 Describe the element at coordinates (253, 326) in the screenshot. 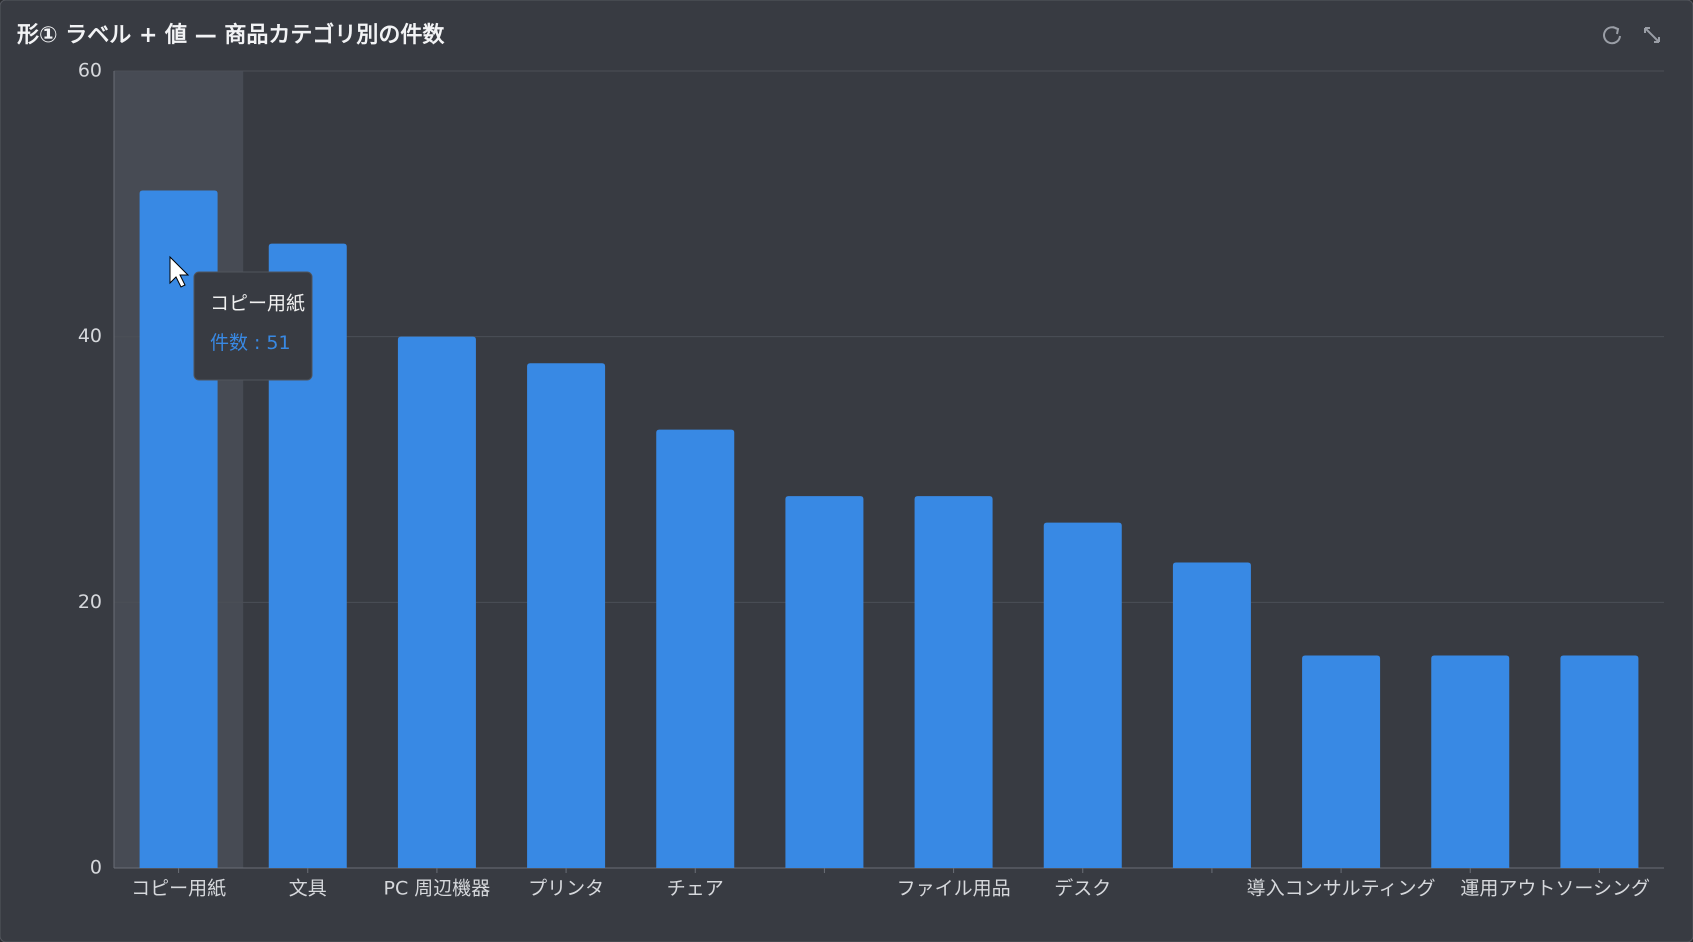

I see `tooltip` at that location.